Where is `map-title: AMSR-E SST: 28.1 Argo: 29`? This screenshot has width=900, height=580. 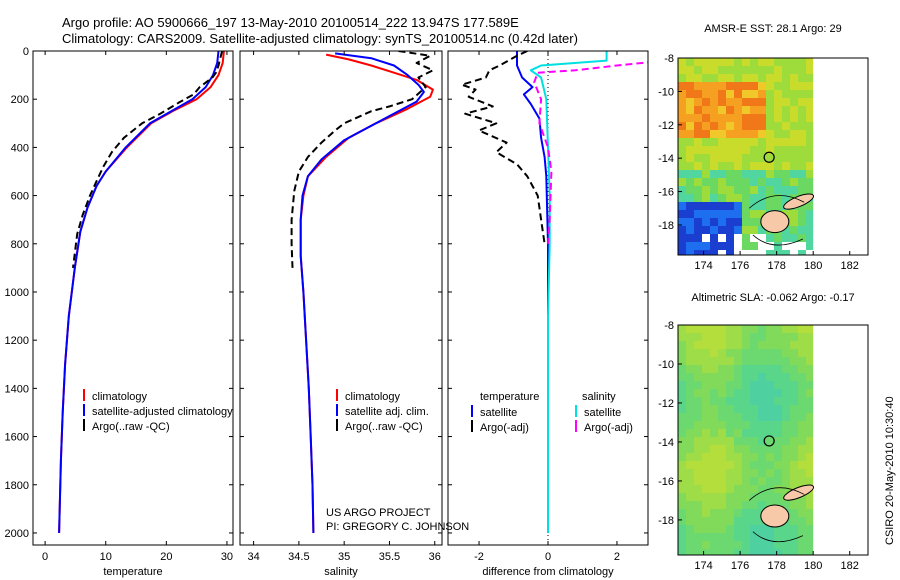
map-title: AMSR-E SST: 28.1 Argo: 29 is located at coordinates (773, 29).